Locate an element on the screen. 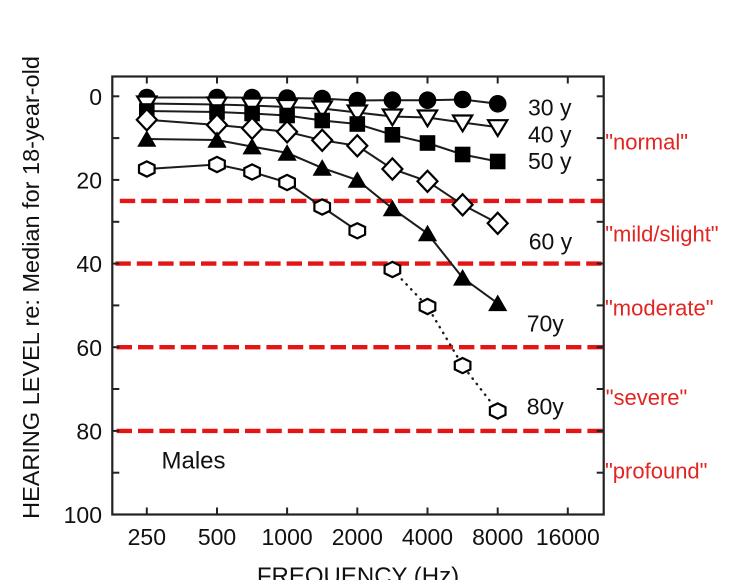 The image size is (750, 585). svg-text: 50 y is located at coordinates (550, 161).